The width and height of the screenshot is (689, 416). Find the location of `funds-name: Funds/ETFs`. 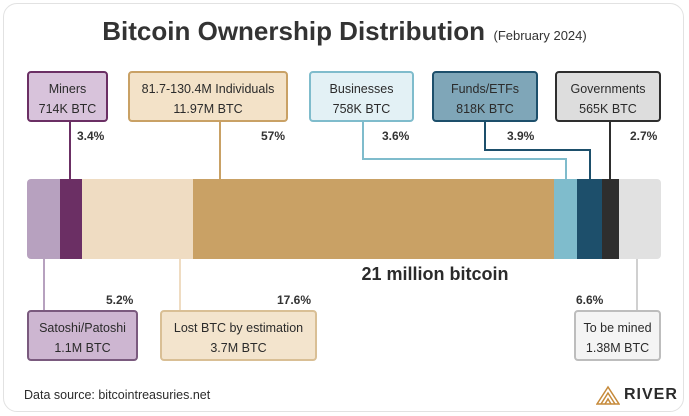

funds-name: Funds/ETFs is located at coordinates (485, 89).